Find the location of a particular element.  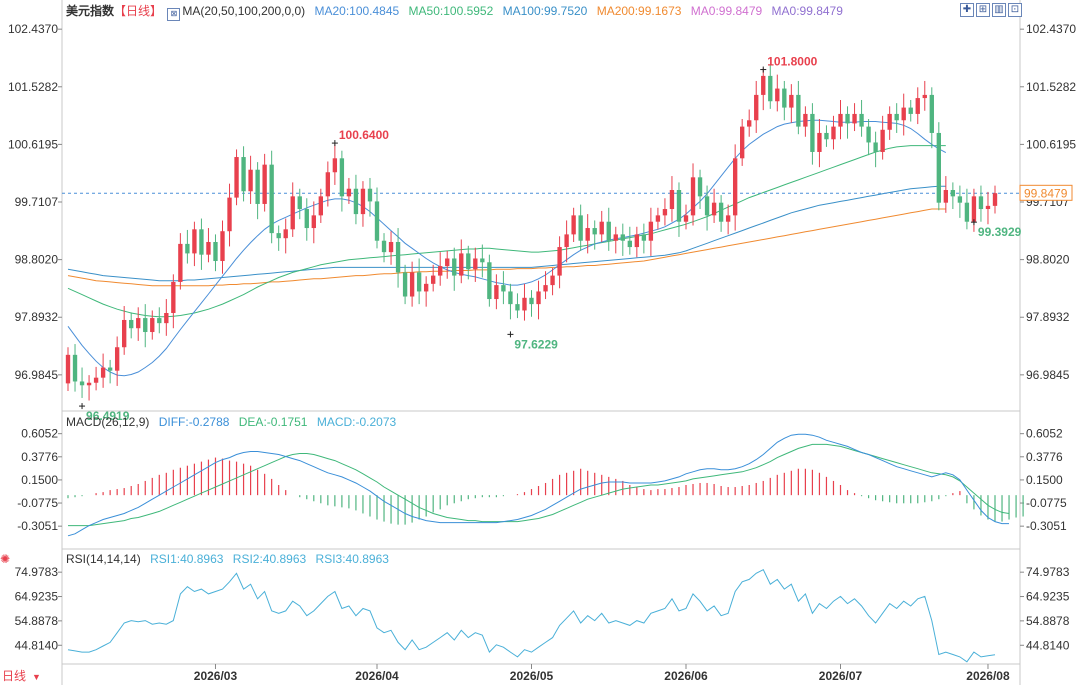

zoom-fit-icon: ⊞ is located at coordinates (983, 10).